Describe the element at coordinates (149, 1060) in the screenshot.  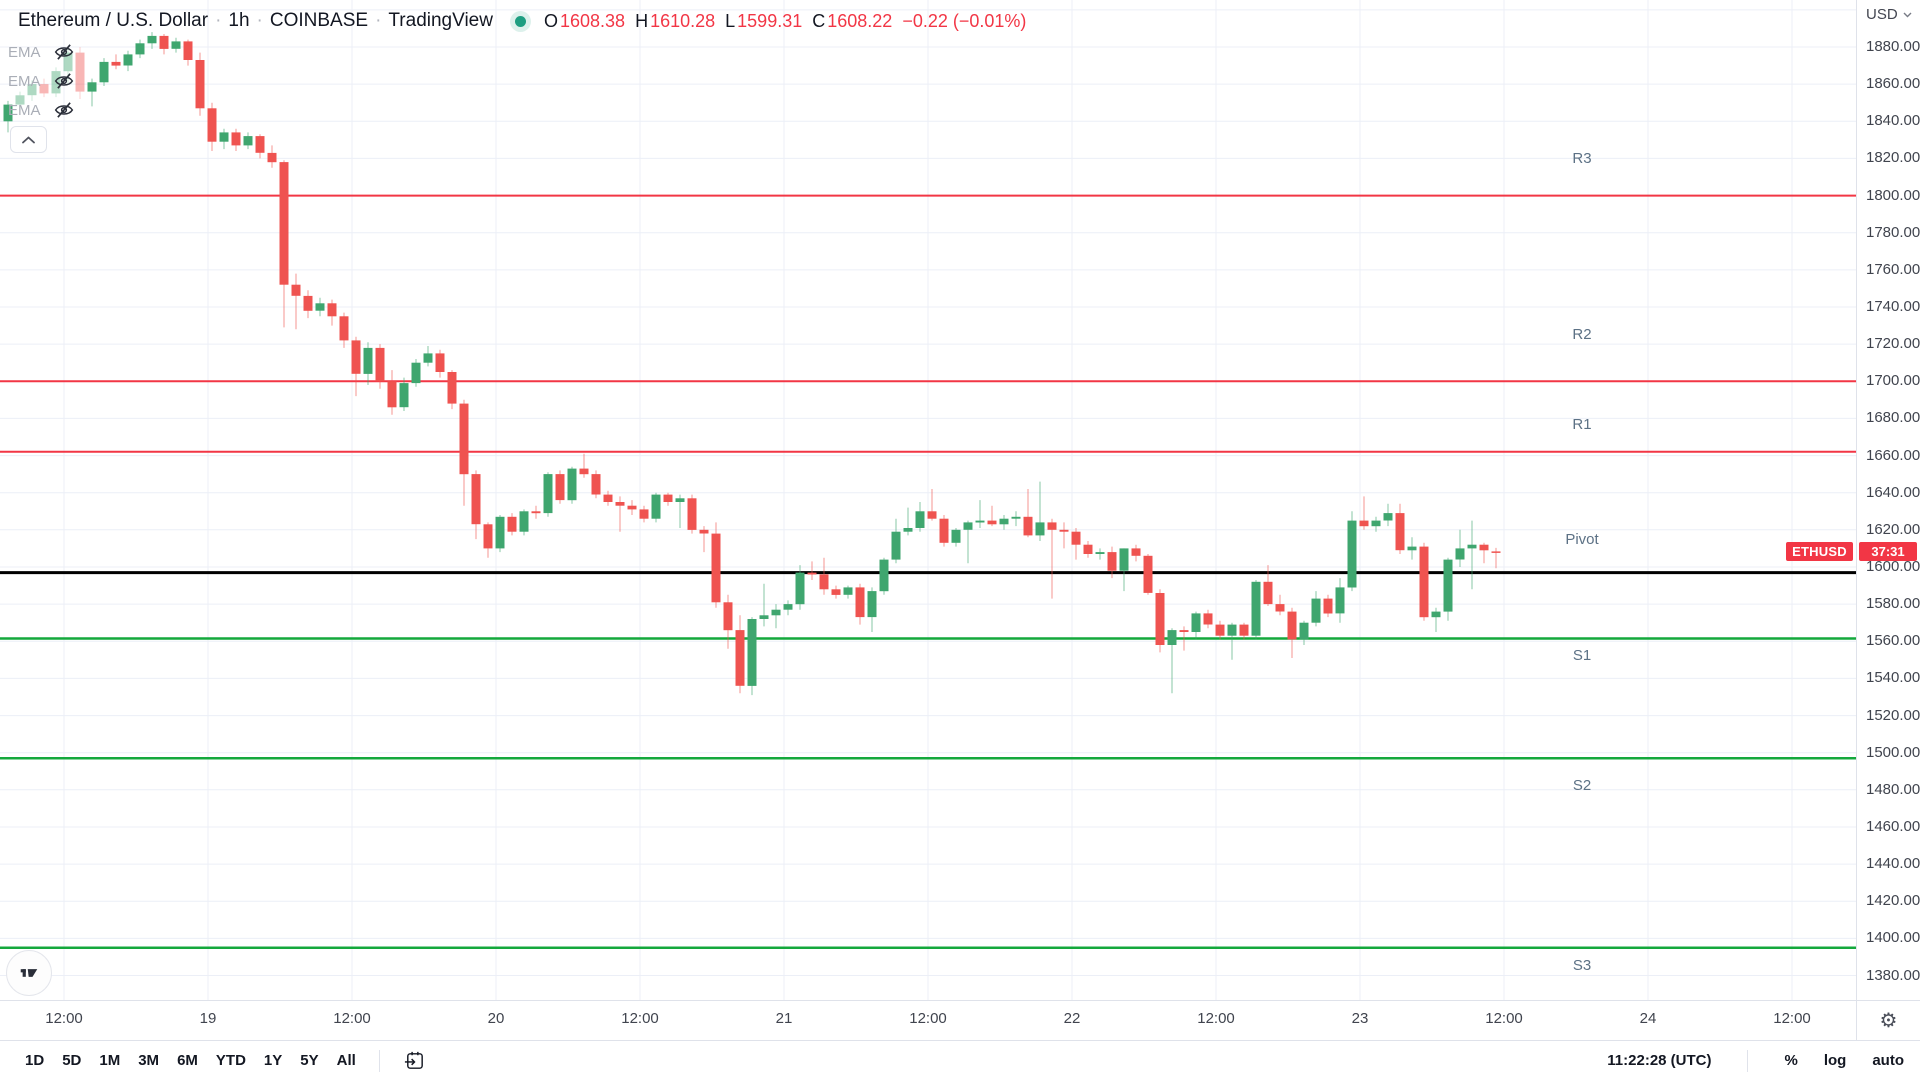
I see `range-button-3m: 3M` at that location.